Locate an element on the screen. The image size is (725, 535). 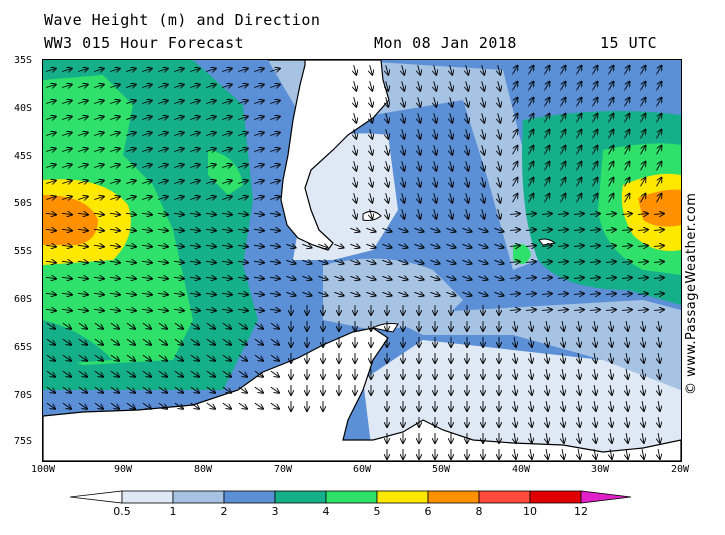
legend-swatch is located at coordinates (402, 497).